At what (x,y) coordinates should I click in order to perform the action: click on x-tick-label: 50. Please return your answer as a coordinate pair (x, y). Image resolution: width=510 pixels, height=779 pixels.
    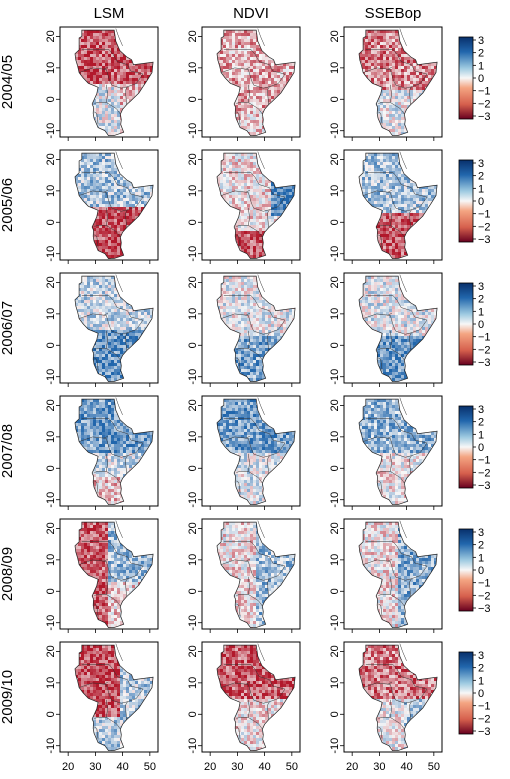
    Looking at the image, I should click on (150, 767).